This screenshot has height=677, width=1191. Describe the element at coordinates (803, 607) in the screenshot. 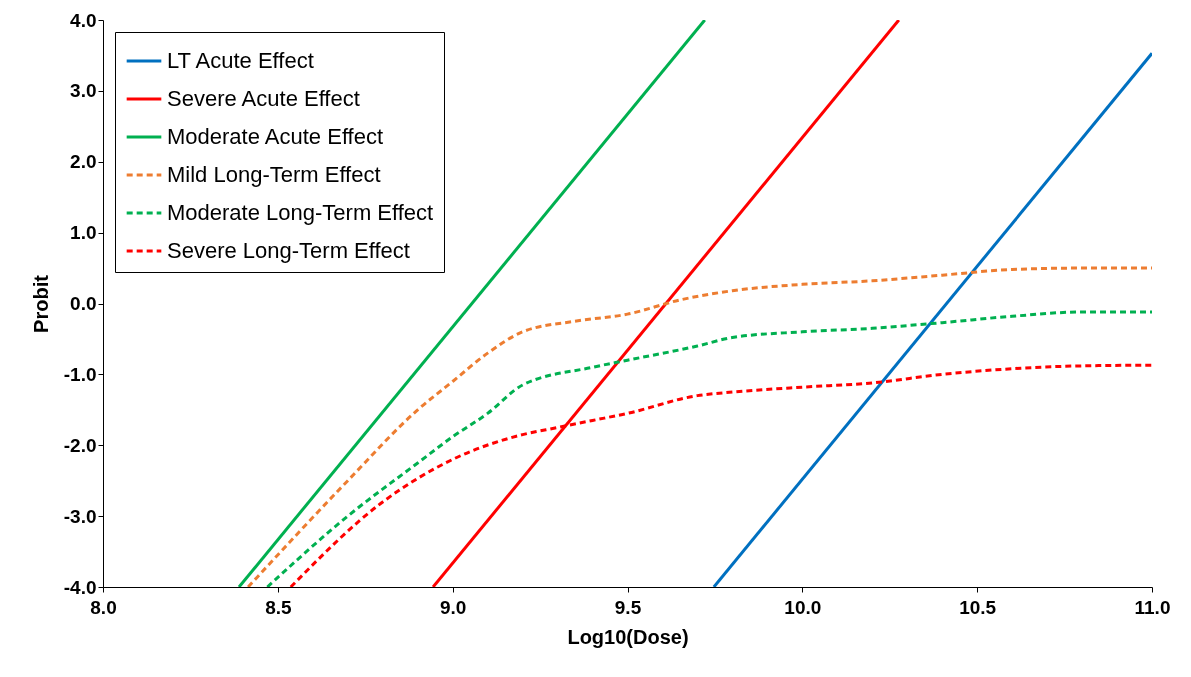

I see `x-tick-label: 10.0` at that location.